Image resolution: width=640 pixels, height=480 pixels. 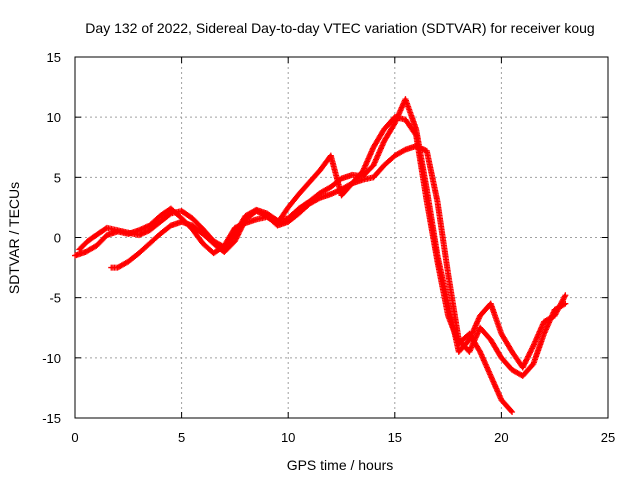 I want to click on y-axis-label: SDTVAR / TECUs, so click(x=14, y=238).